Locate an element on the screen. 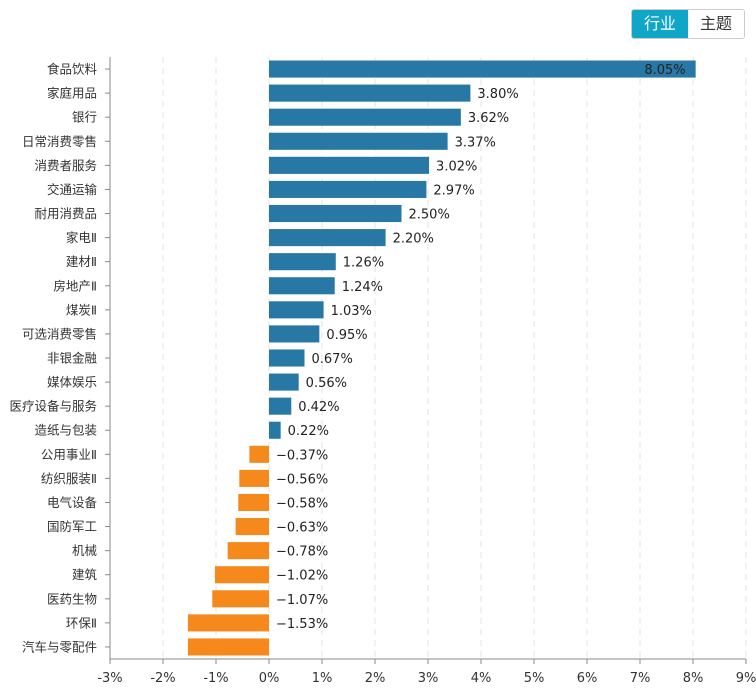 The image size is (756, 695). category-label: 家庭用品 is located at coordinates (72, 93).